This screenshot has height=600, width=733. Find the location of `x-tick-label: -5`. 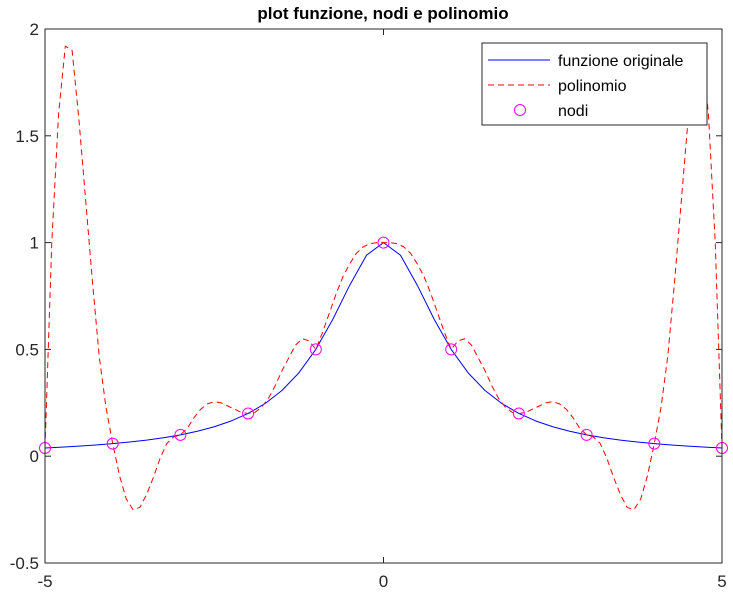

x-tick-label: -5 is located at coordinates (44, 581).